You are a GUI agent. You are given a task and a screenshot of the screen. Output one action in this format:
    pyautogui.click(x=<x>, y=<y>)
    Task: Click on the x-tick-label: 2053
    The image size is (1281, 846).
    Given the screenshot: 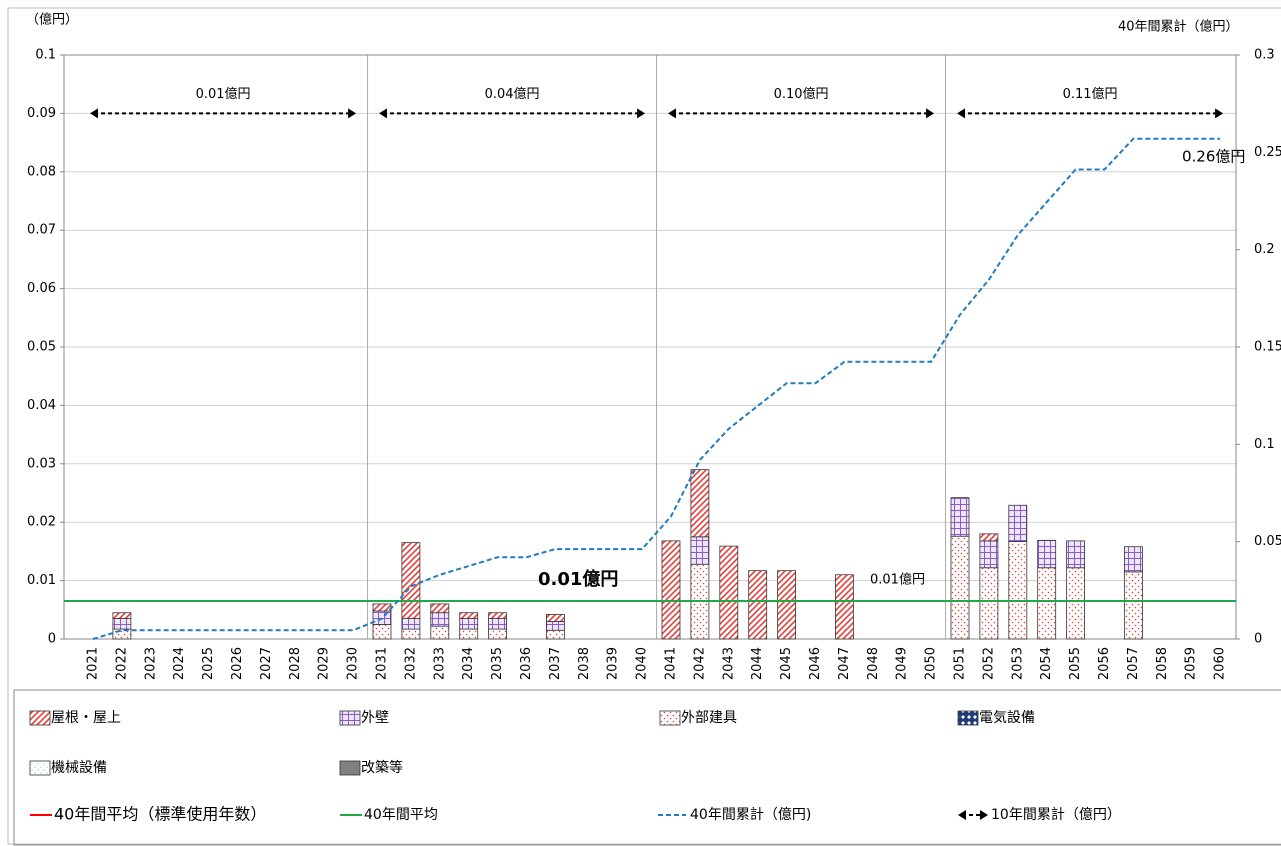 What is the action you would take?
    pyautogui.click(x=1017, y=663)
    